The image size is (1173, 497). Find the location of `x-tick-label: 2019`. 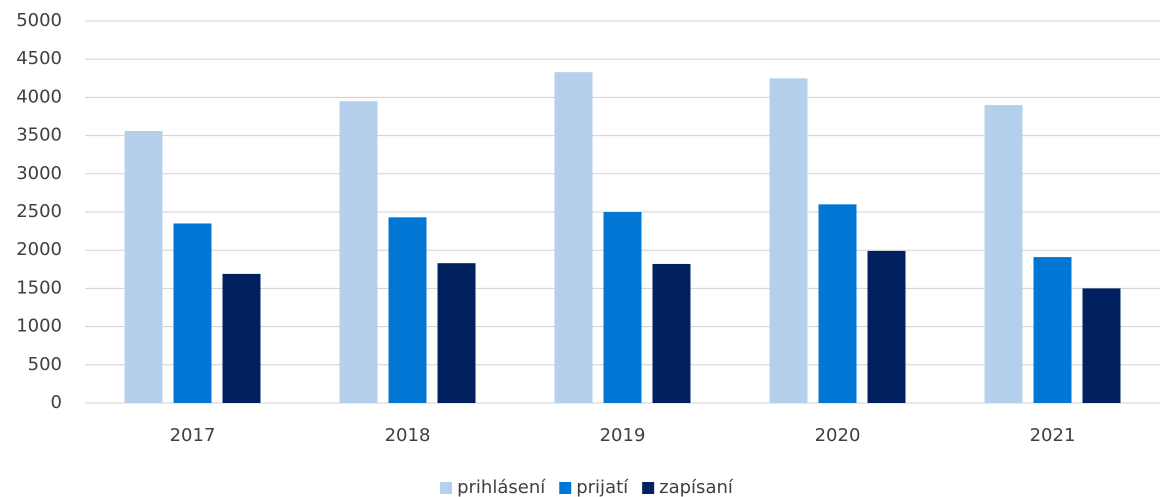

x-tick-label: 2019 is located at coordinates (623, 435).